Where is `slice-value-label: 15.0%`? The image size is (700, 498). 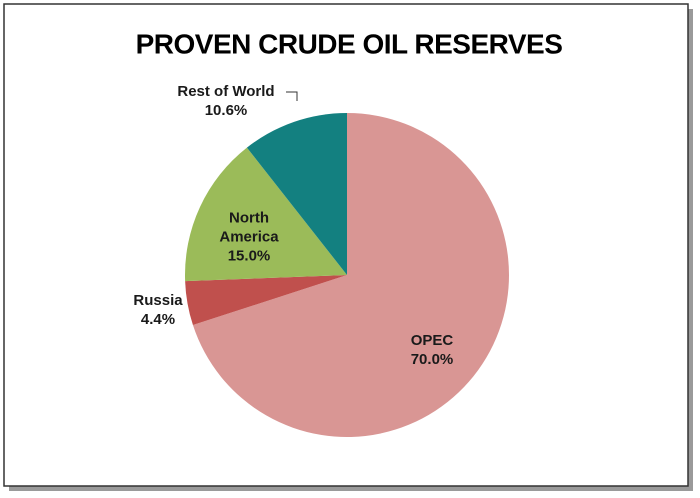
slice-value-label: 15.0% is located at coordinates (249, 256).